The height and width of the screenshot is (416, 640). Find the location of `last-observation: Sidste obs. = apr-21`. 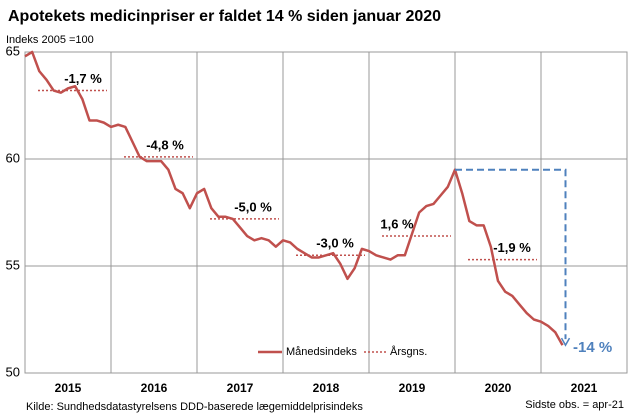

last-observation: Sidste obs. = apr-21 is located at coordinates (574, 405).